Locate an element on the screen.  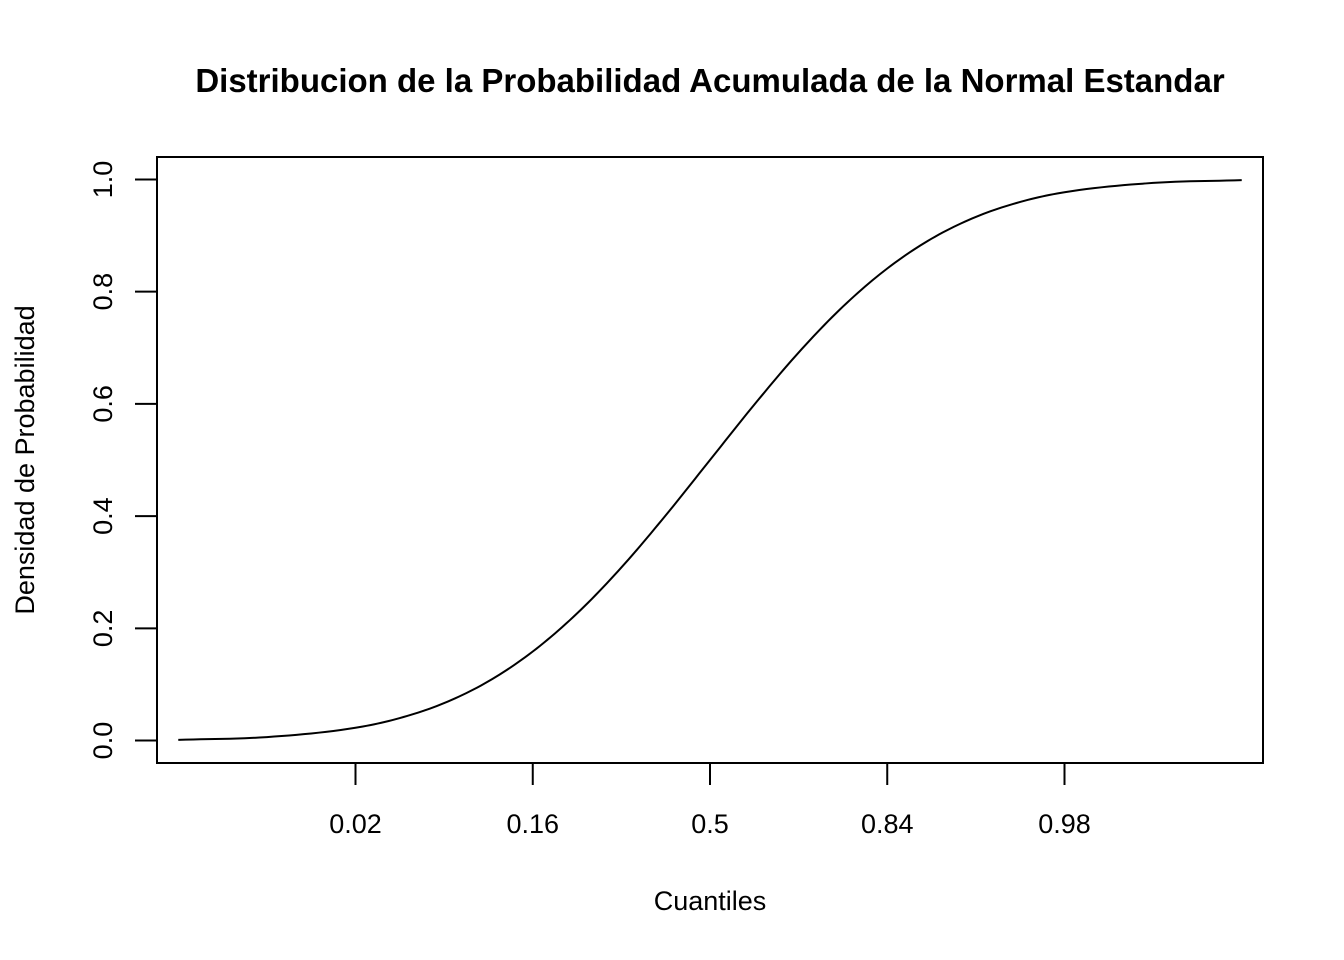
x-tick-label: 0.16 is located at coordinates (532, 824).